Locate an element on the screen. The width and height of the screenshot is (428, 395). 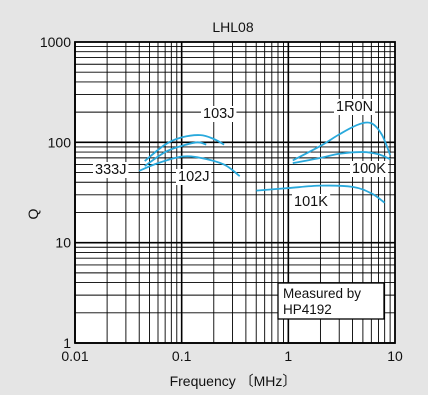
curves is located at coordinates (264, 162).